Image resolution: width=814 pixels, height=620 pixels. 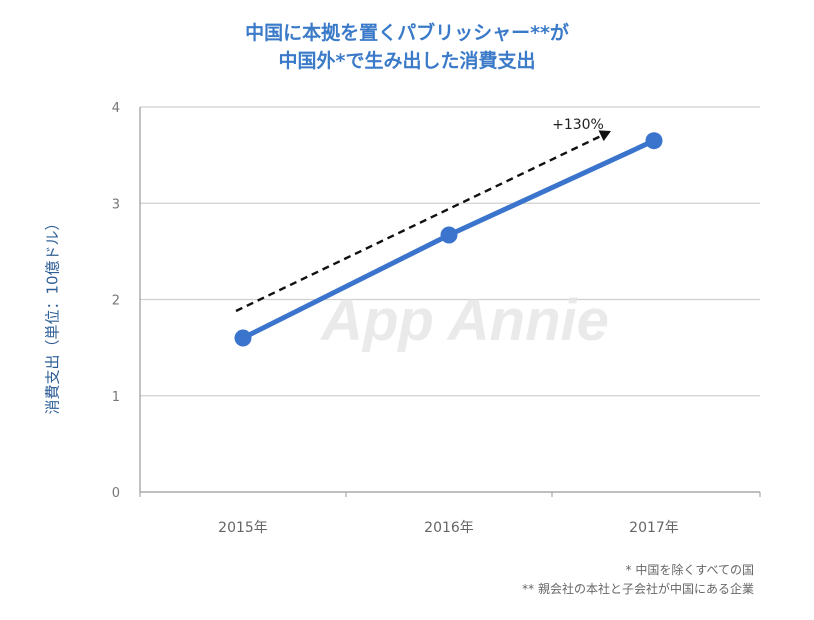 I want to click on trend-arrow: +130%, so click(x=423, y=215).